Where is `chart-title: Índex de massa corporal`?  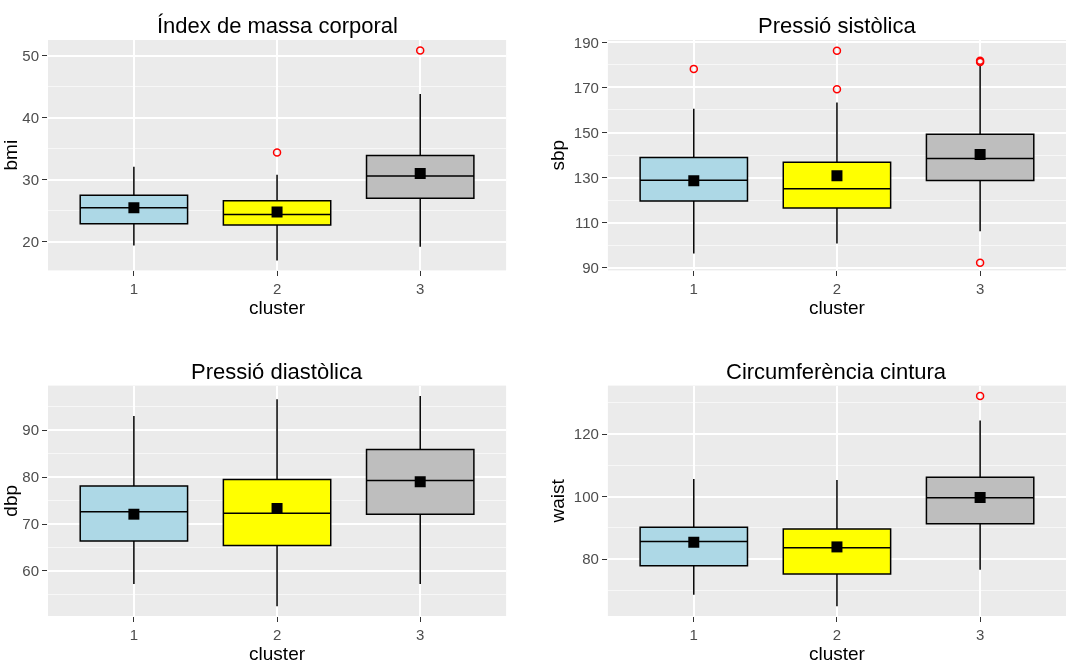
chart-title: Índex de massa corporal is located at coordinates (277, 25).